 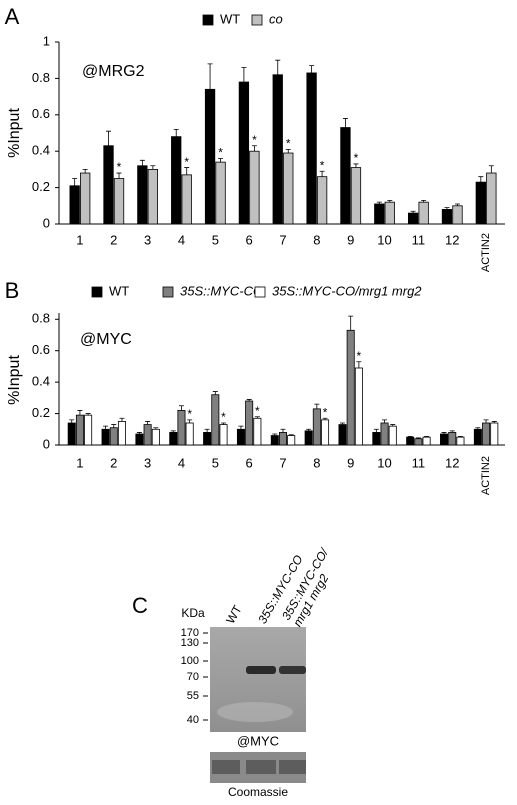 What do you see at coordinates (119, 290) in the screenshot?
I see `legend-label: WT` at bounding box center [119, 290].